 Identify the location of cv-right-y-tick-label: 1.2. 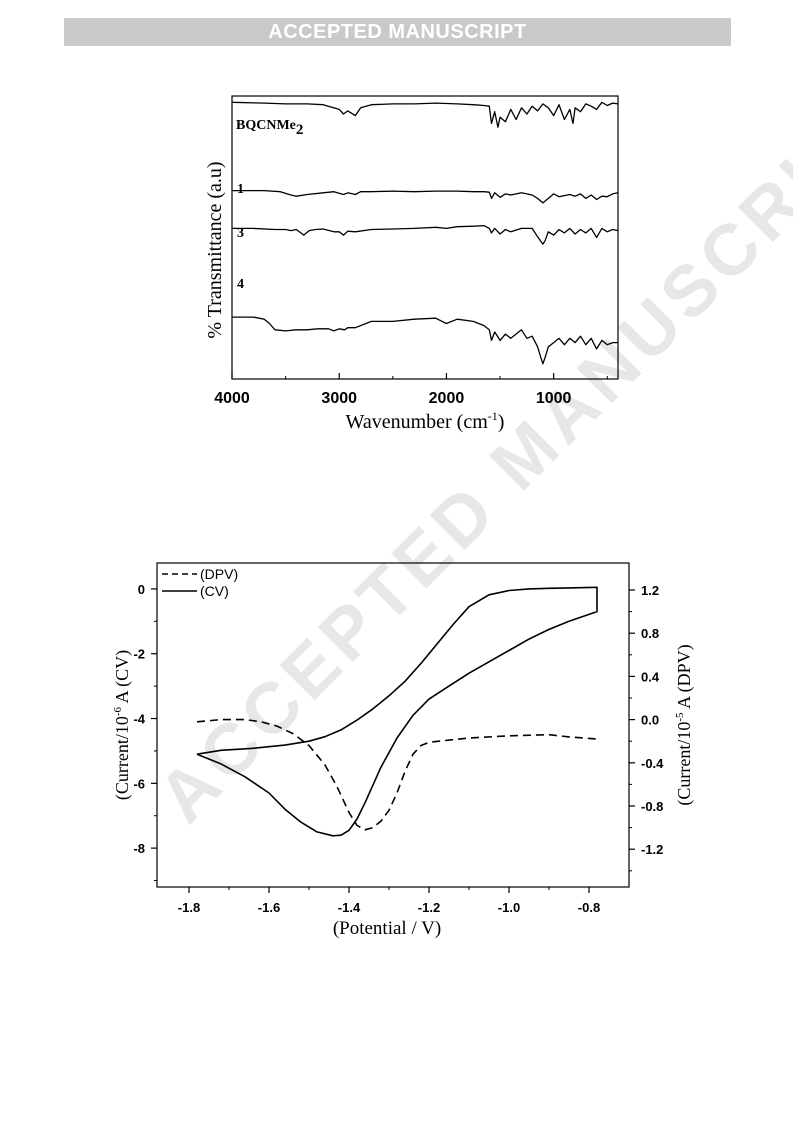
(650, 590).